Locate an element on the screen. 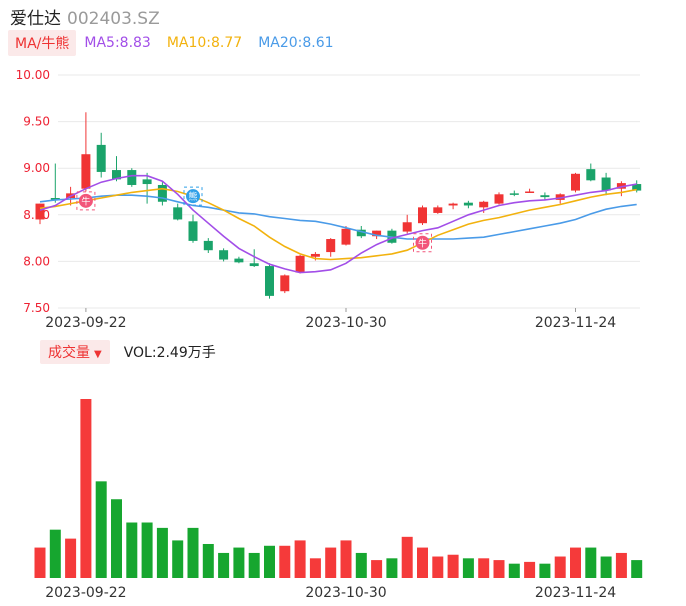 Image resolution: width=686 pixels, height=606 pixels. stock-name: 爱仕达 is located at coordinates (35, 19).